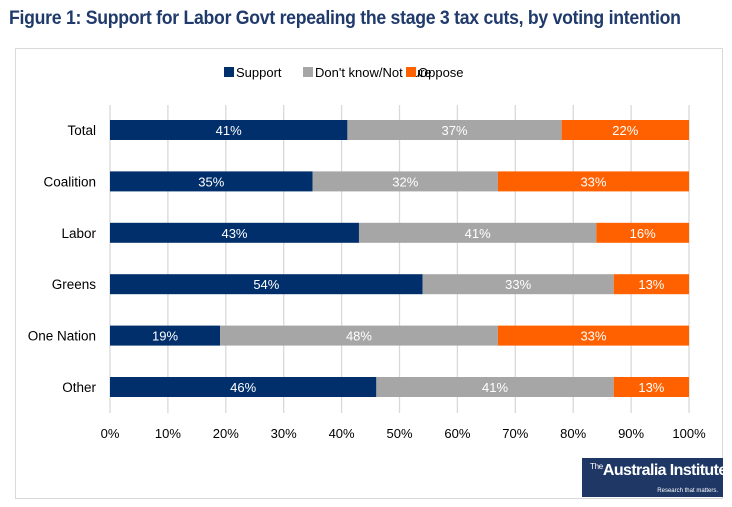  What do you see at coordinates (69, 181) in the screenshot?
I see `category-label: Coalition` at bounding box center [69, 181].